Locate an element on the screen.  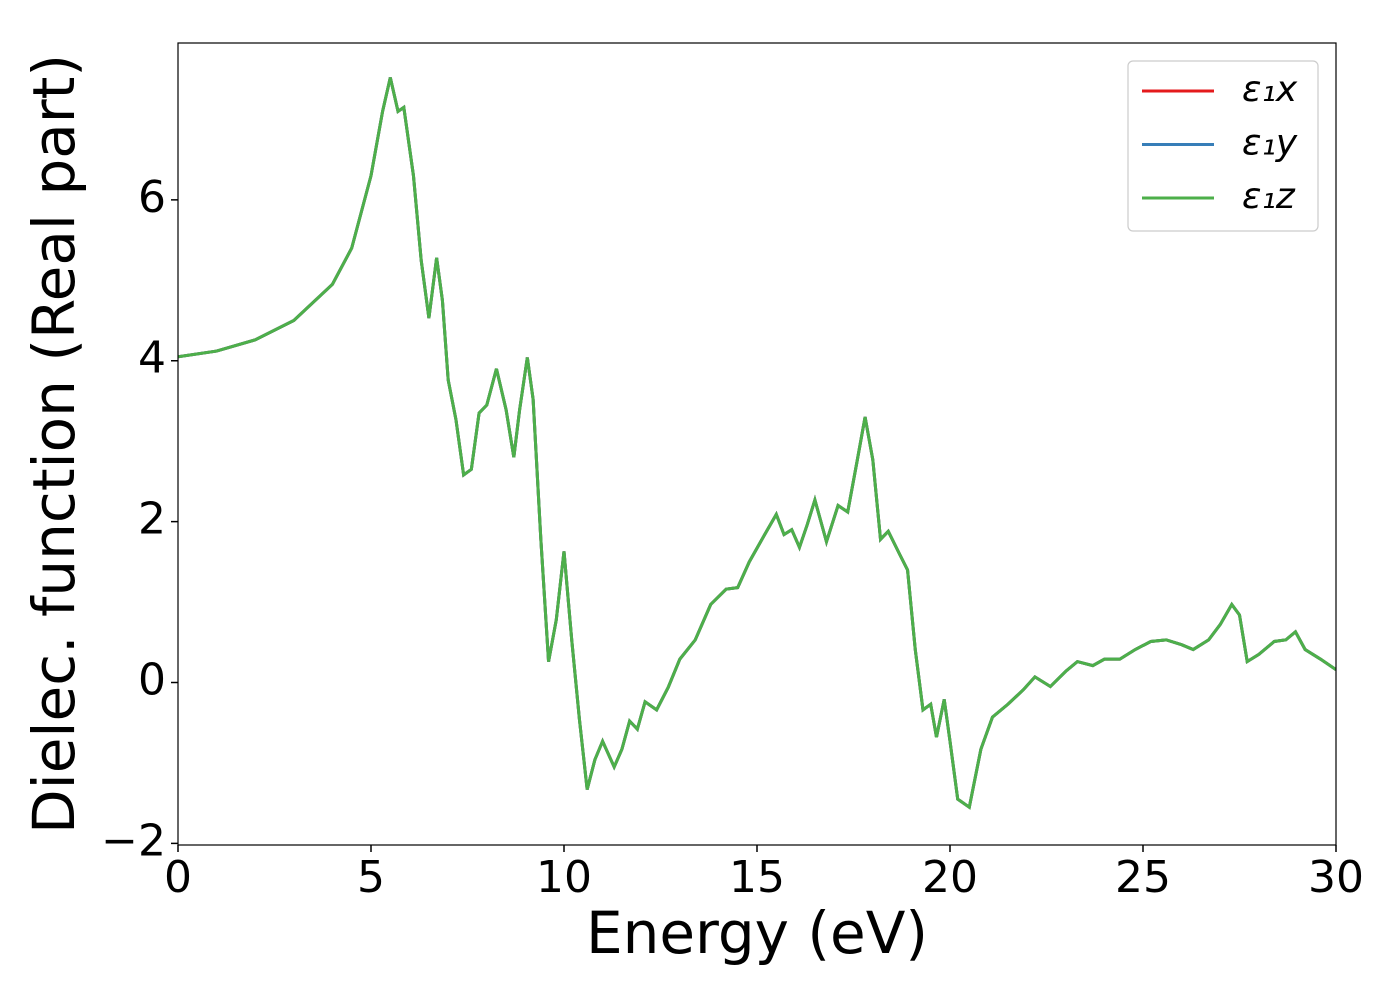
y-tick-label: 4 is located at coordinates (152, 358).